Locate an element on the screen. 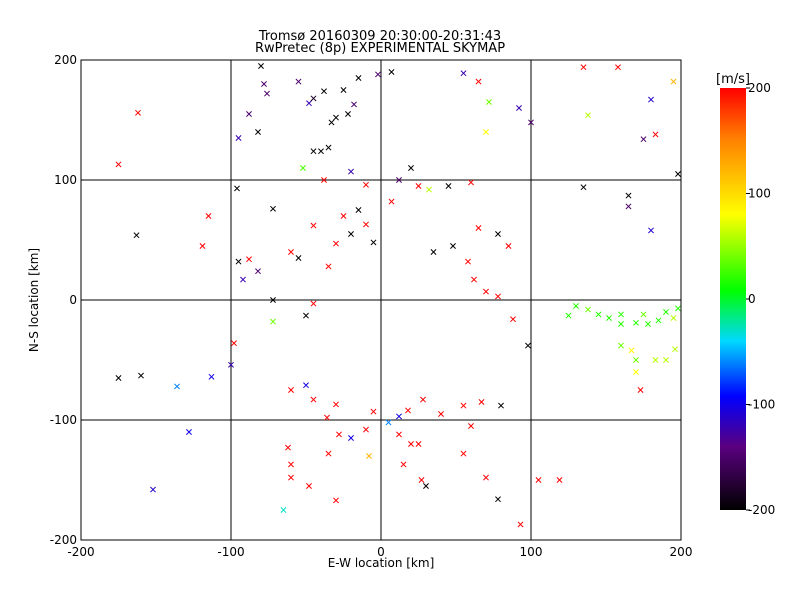 This screenshot has height=600, width=800. colorbar-ticks: -200 -100 0 100 200 is located at coordinates (760, 299).